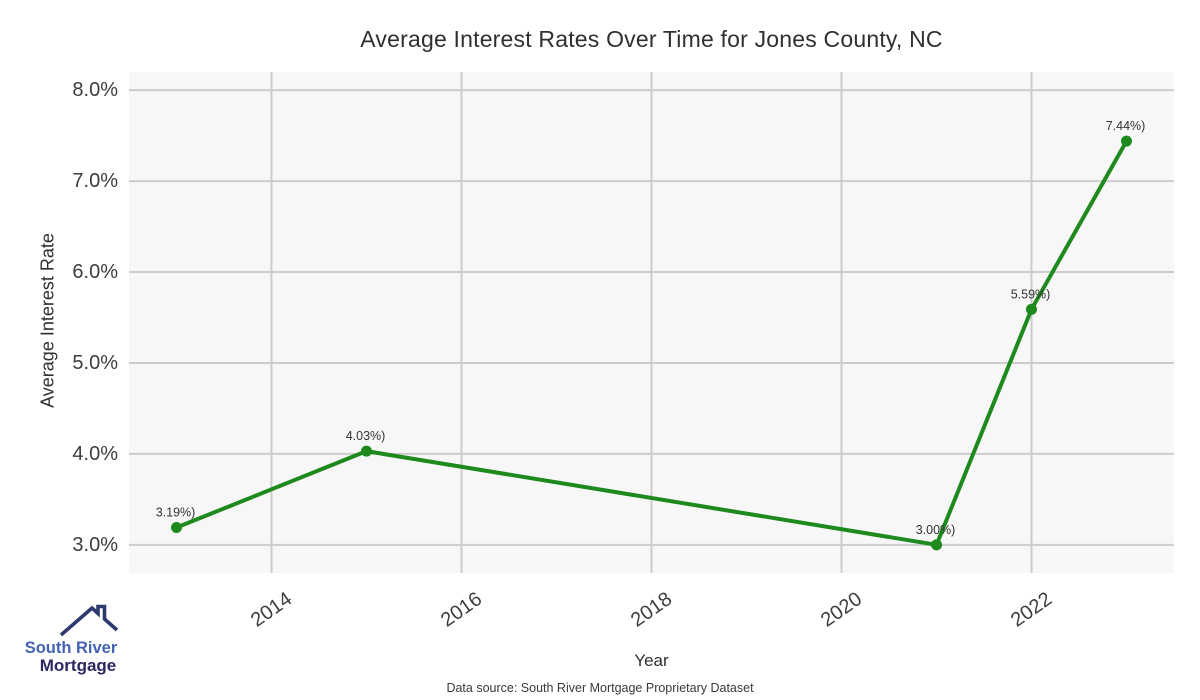  What do you see at coordinates (936, 530) in the screenshot?
I see `data-point-label: 3.00%)` at bounding box center [936, 530].